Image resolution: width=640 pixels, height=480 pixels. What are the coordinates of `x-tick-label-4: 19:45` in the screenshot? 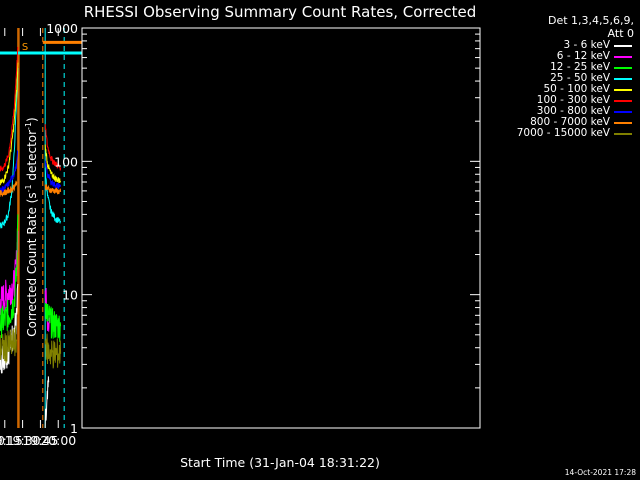 It's located at (40, 440).